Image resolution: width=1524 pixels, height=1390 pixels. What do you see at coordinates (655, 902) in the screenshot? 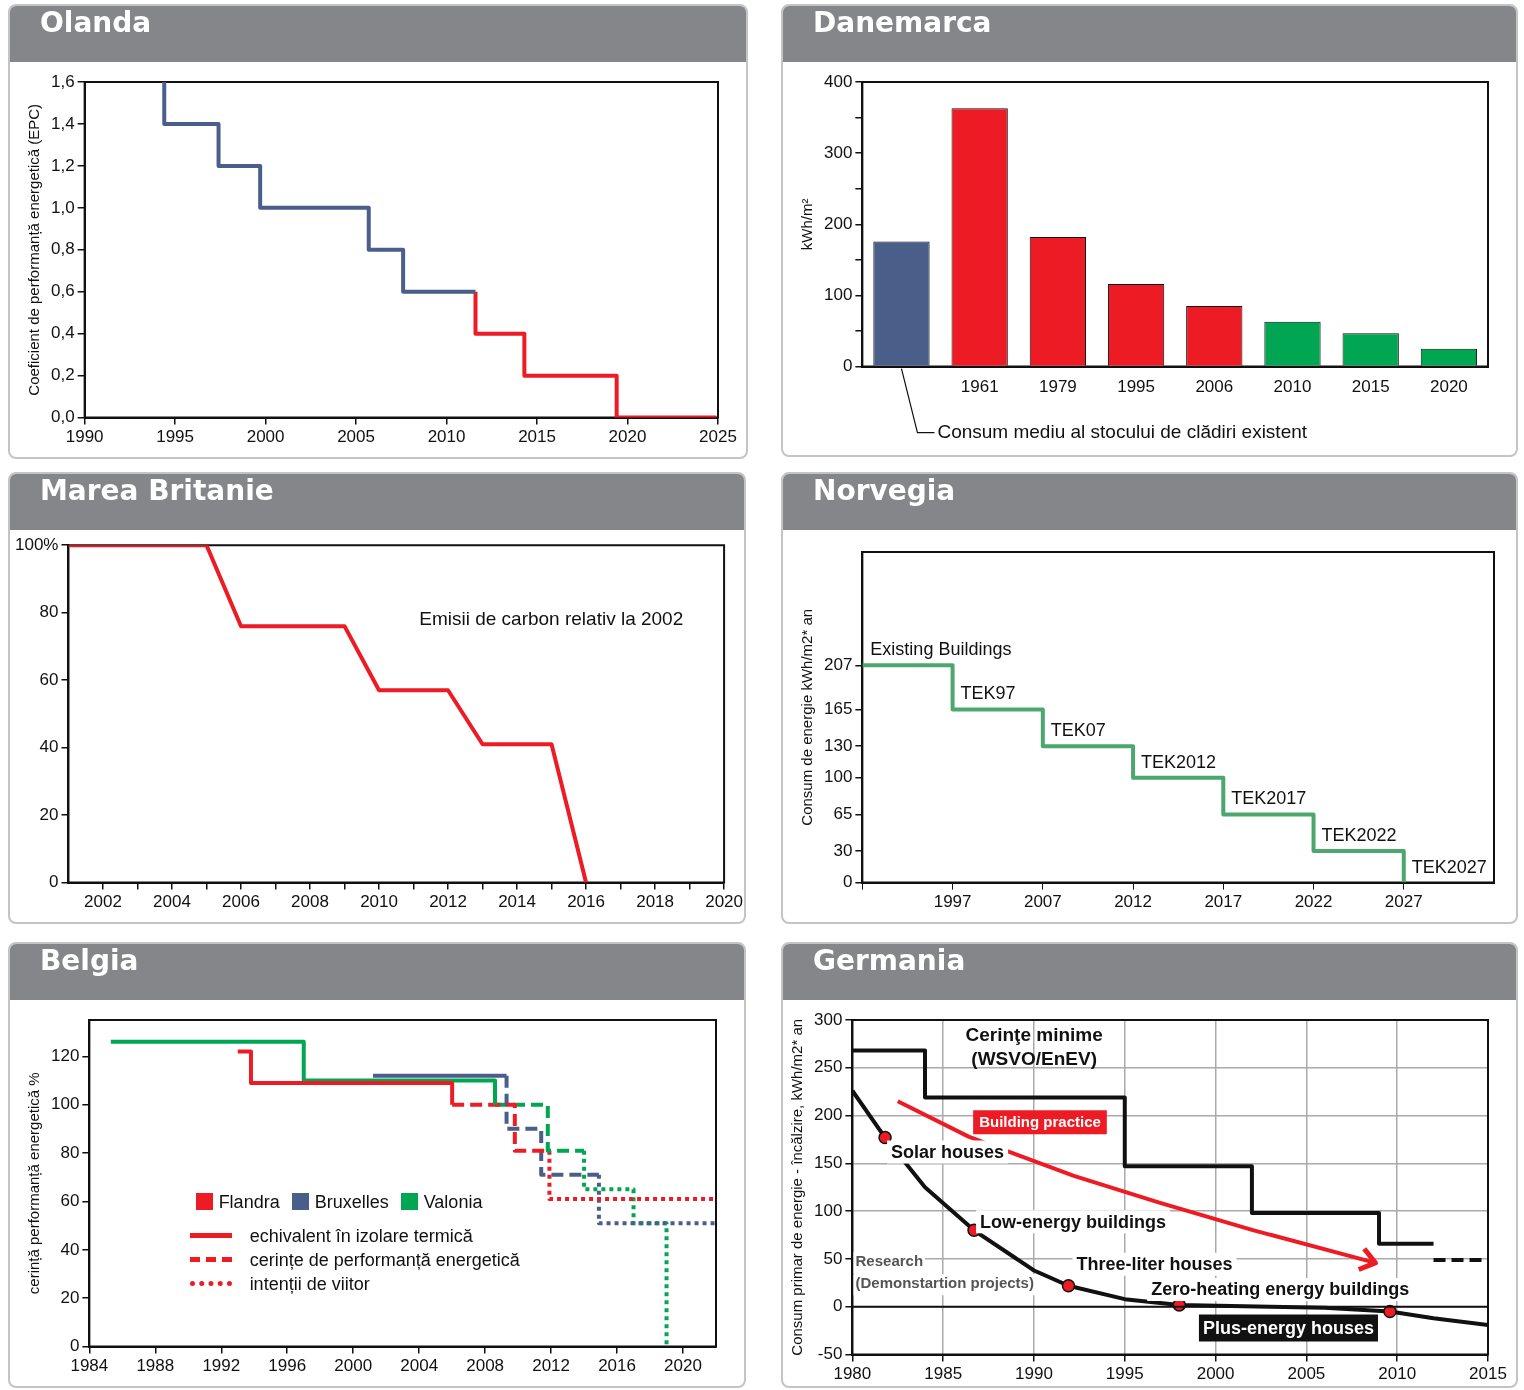
I see `x-tick-label: 2018` at bounding box center [655, 902].